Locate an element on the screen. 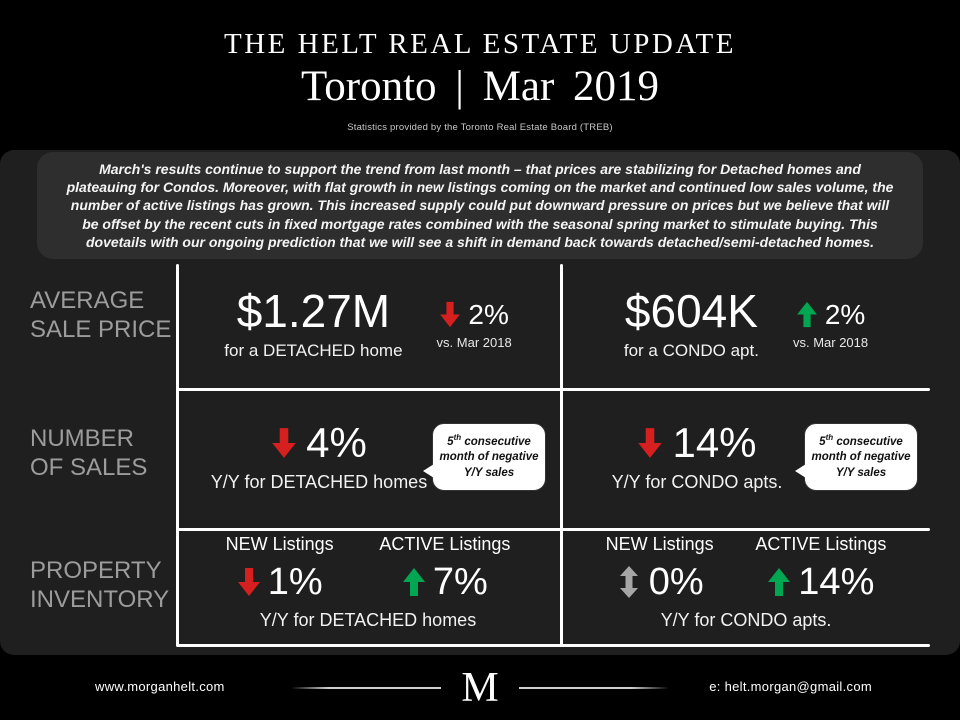 The height and width of the screenshot is (720, 960). avg-price-condo-panel: $604K for a CONDO apt. 2% vs. Mar 2018 is located at coordinates (746, 324).